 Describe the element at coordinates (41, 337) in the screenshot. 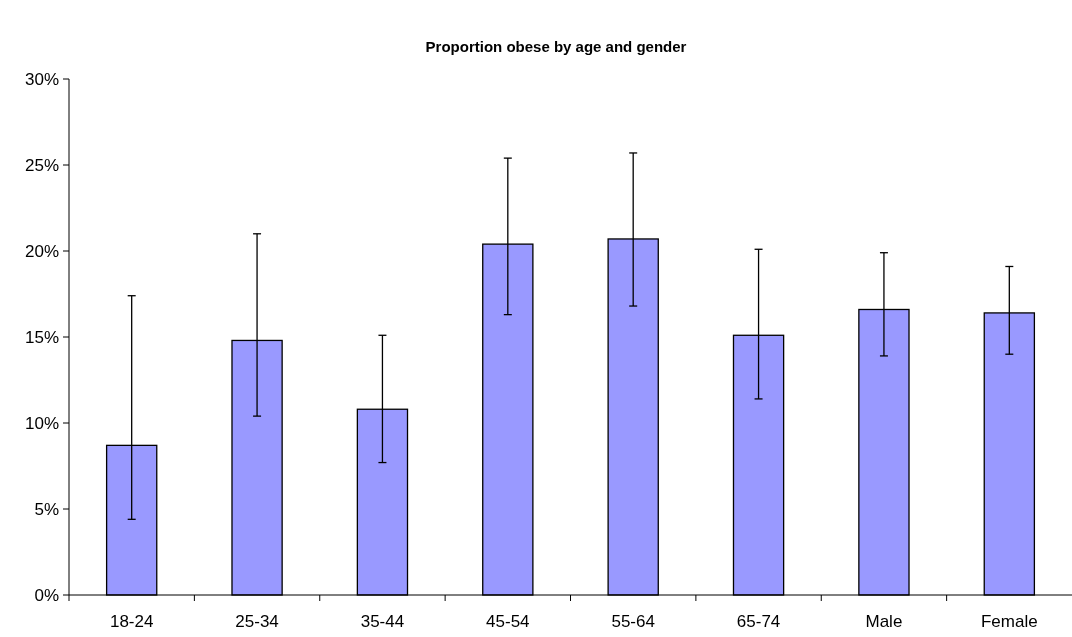

I see `y-tick-label: 15%` at that location.